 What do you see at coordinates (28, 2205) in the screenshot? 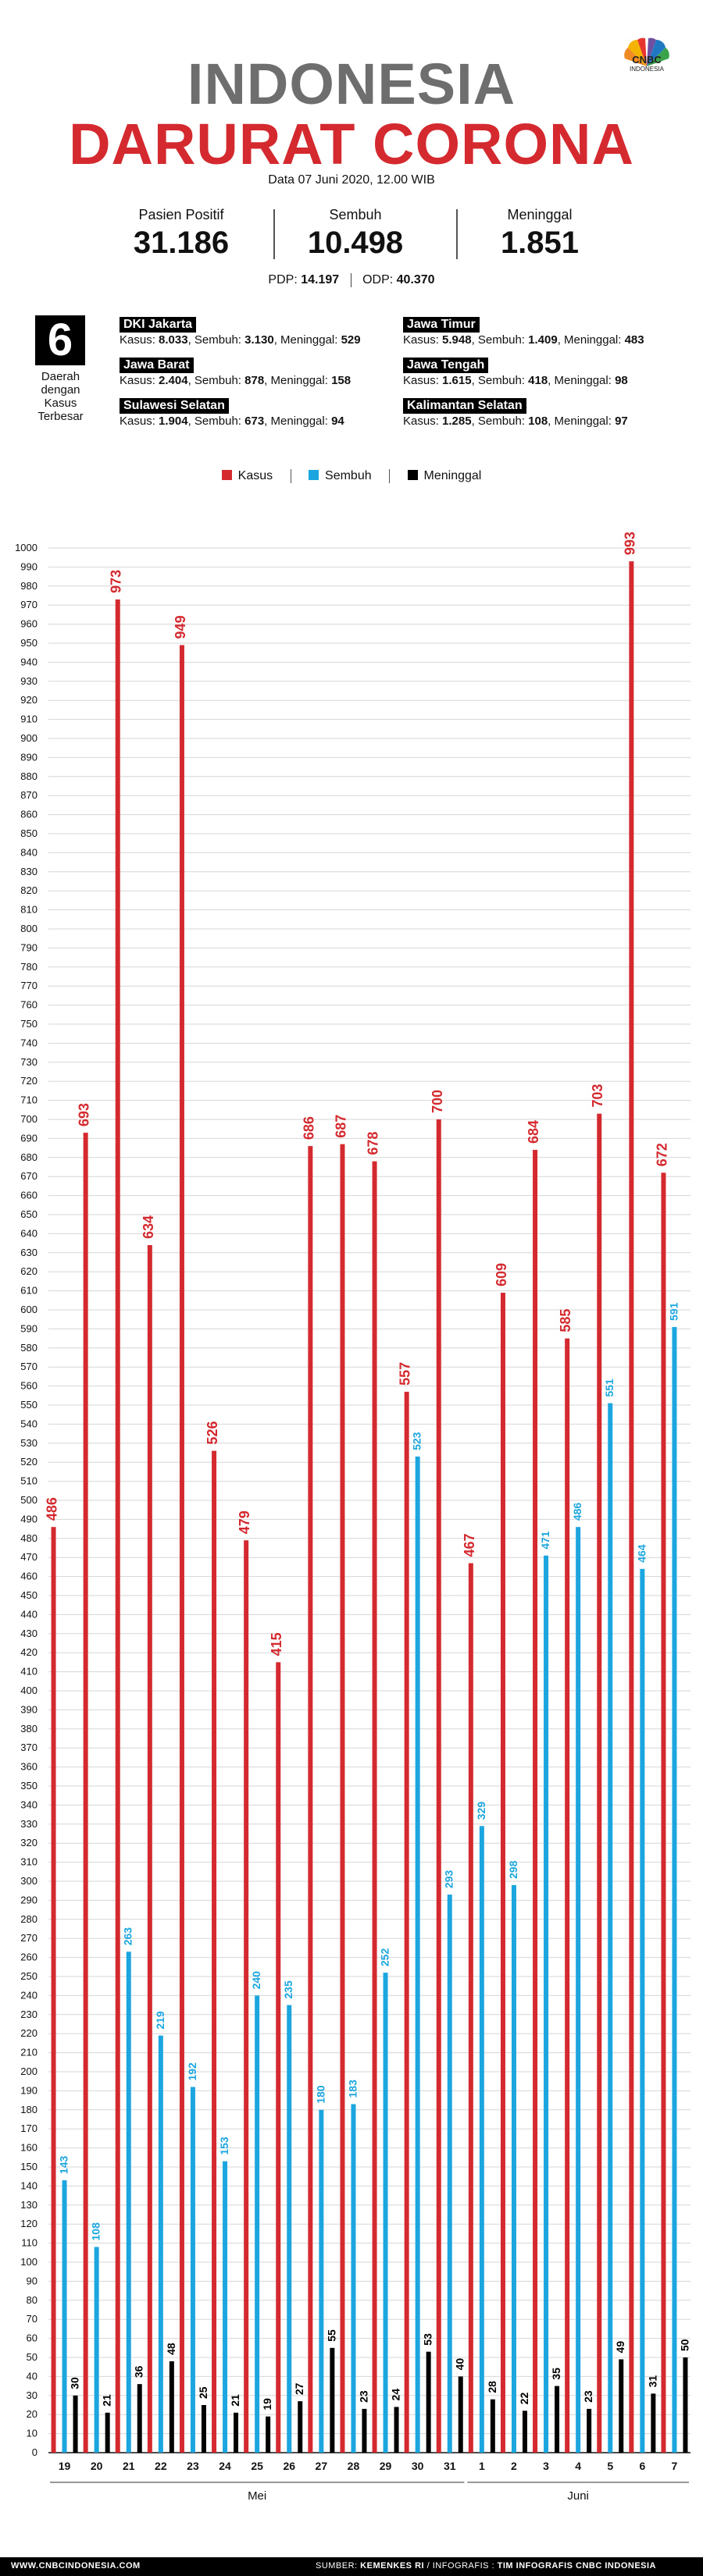
I see `y-tick-label: 130` at bounding box center [28, 2205].